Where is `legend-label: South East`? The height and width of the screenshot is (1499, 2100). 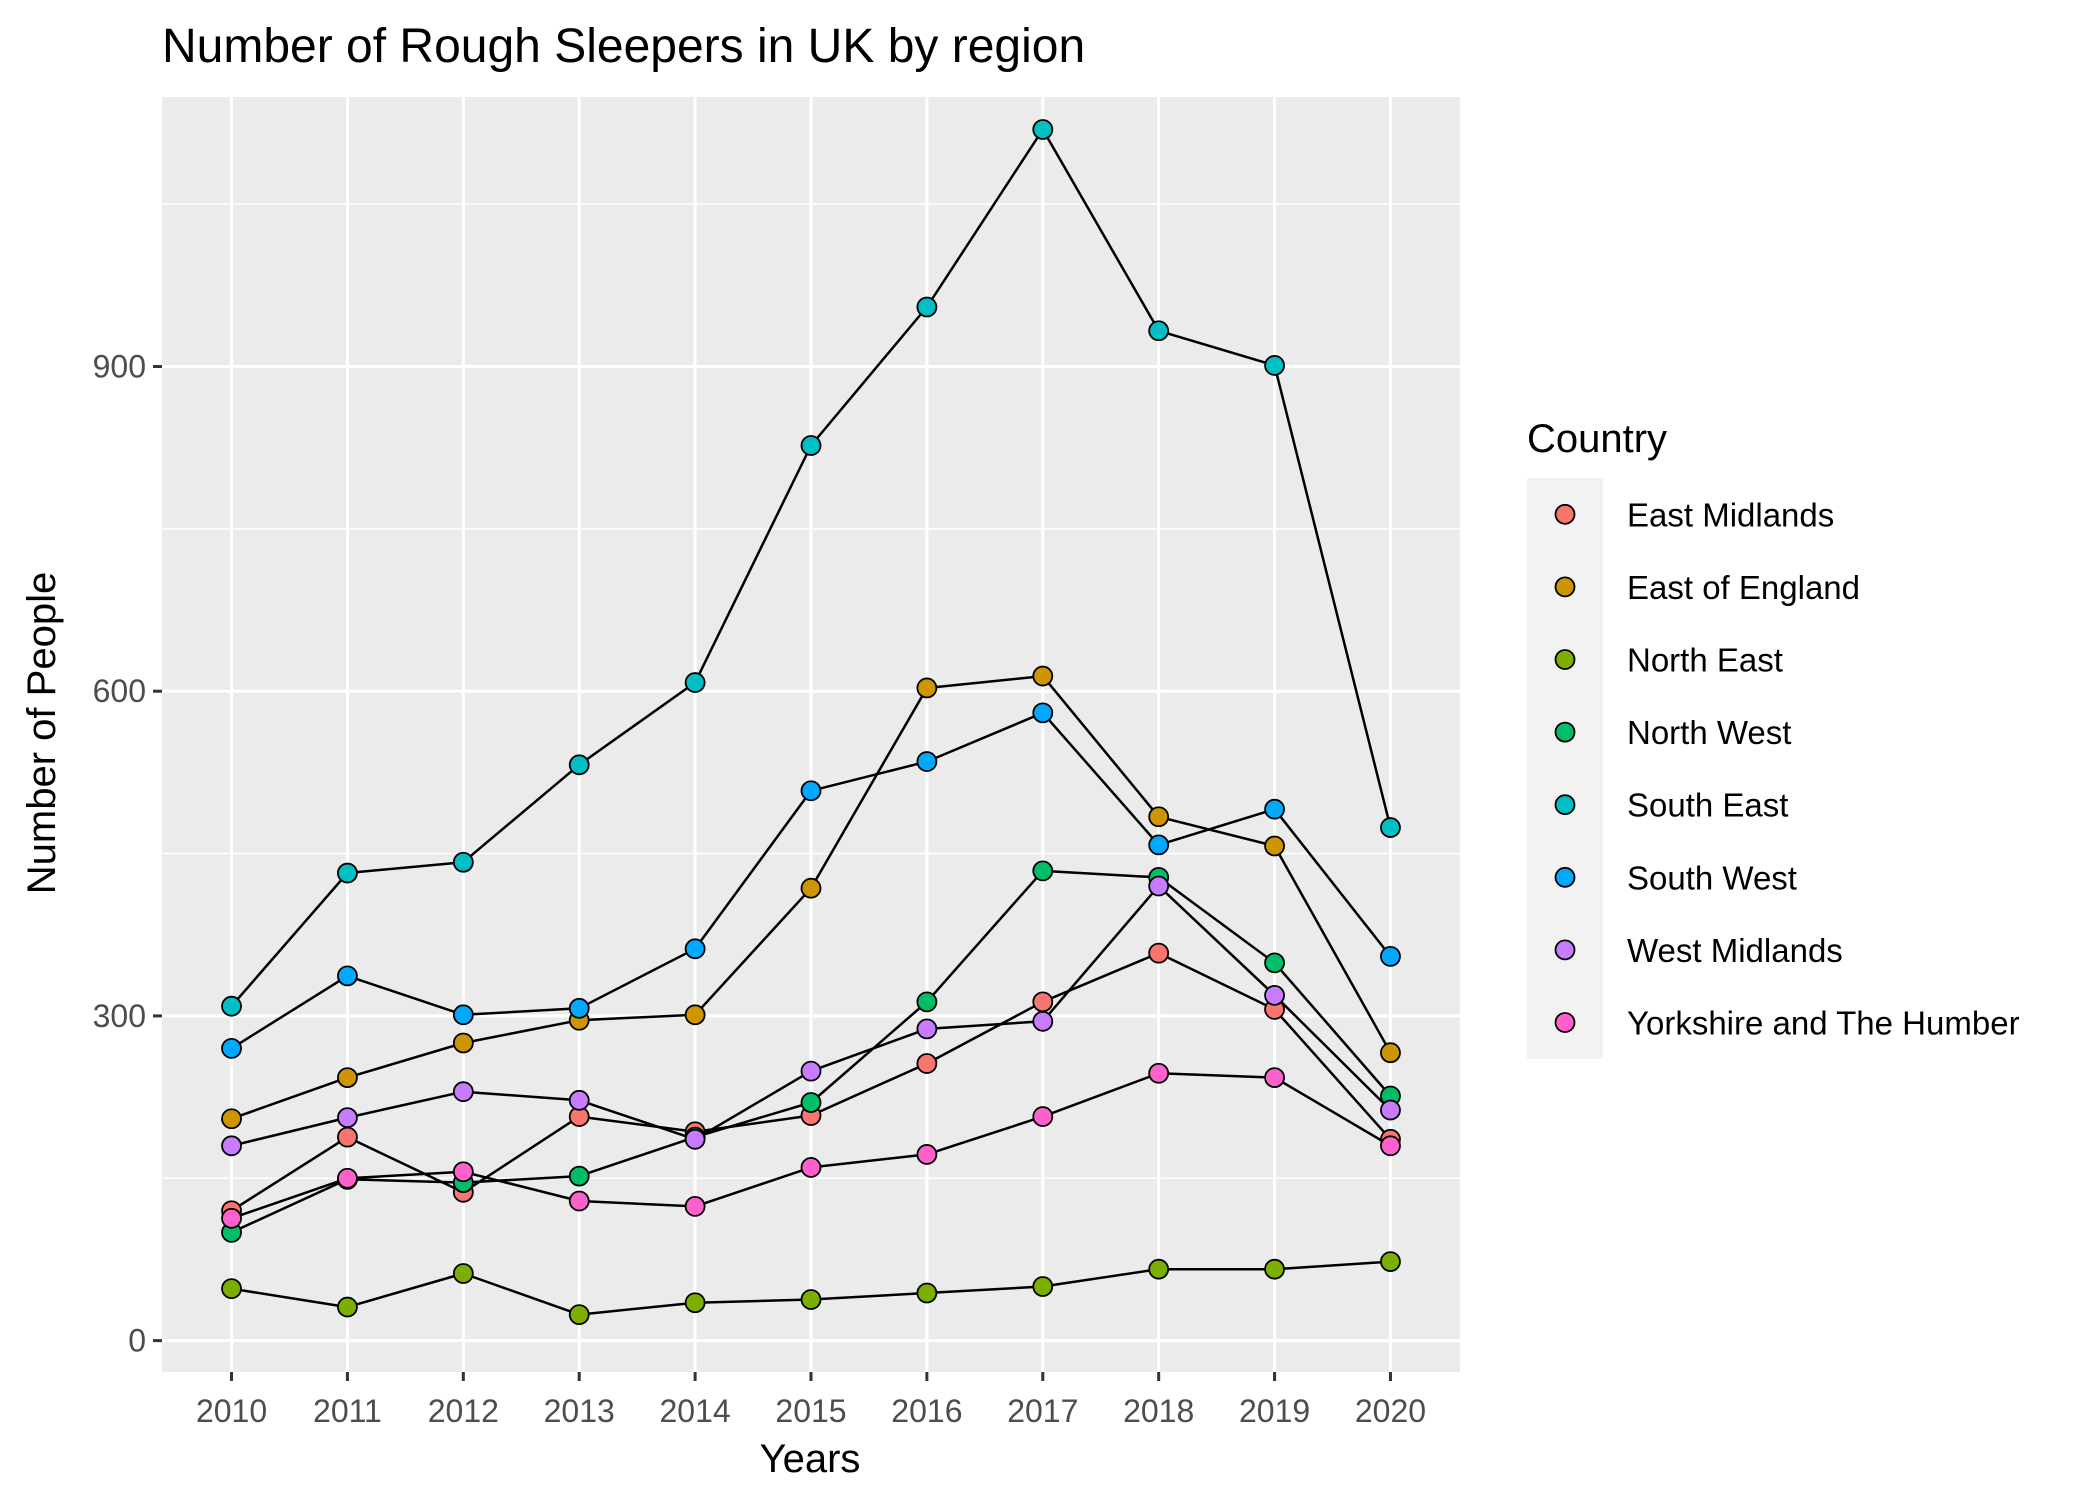
legend-label: South East is located at coordinates (1707, 805).